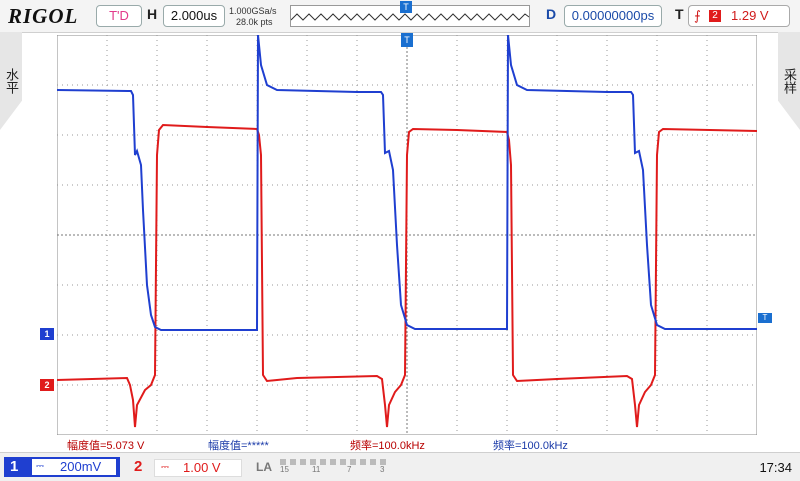 This screenshot has height=481, width=800. Describe the element at coordinates (264, 467) in the screenshot. I see `la-label: LA` at that location.